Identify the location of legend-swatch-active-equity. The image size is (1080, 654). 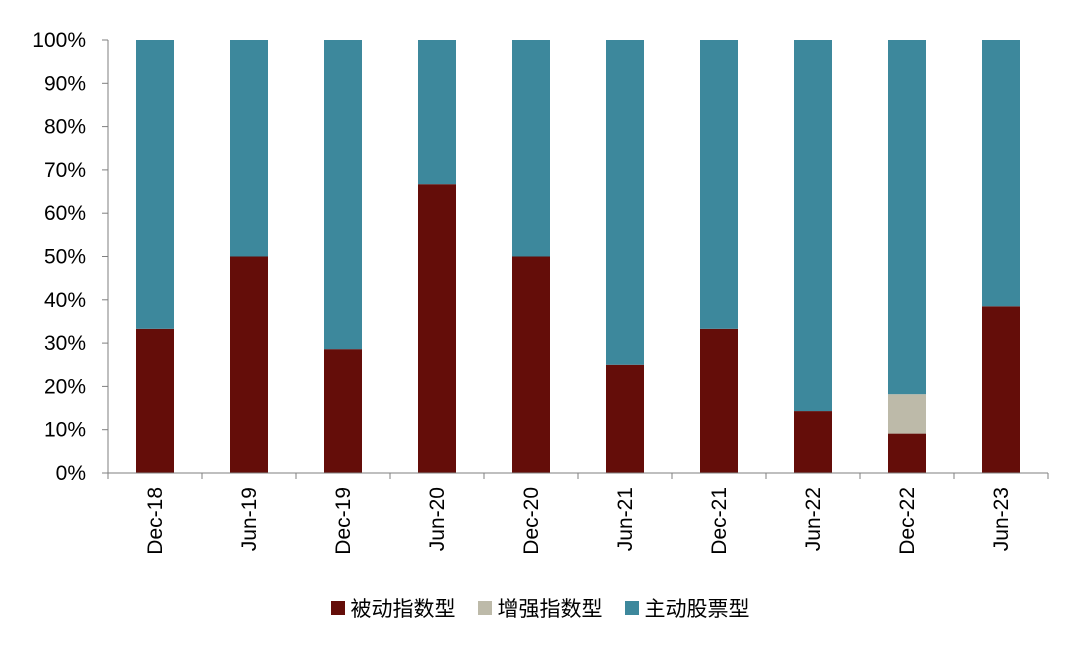
(631, 608).